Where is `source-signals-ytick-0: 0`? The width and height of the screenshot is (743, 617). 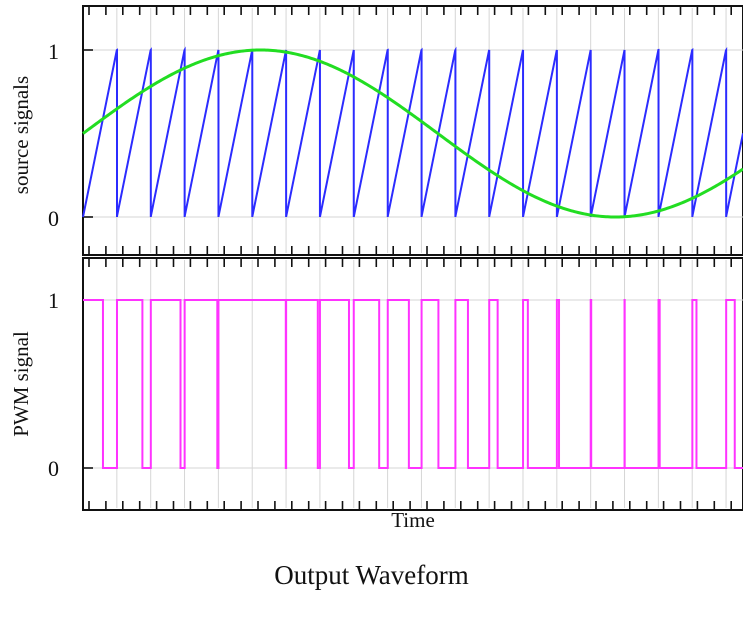 source-signals-ytick-0: 0 is located at coordinates (53, 218).